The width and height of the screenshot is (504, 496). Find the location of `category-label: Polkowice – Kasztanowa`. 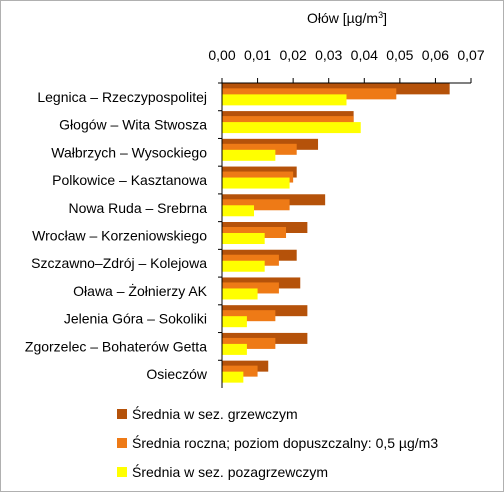

category-label: Polkowice – Kasztanowa is located at coordinates (129, 180).